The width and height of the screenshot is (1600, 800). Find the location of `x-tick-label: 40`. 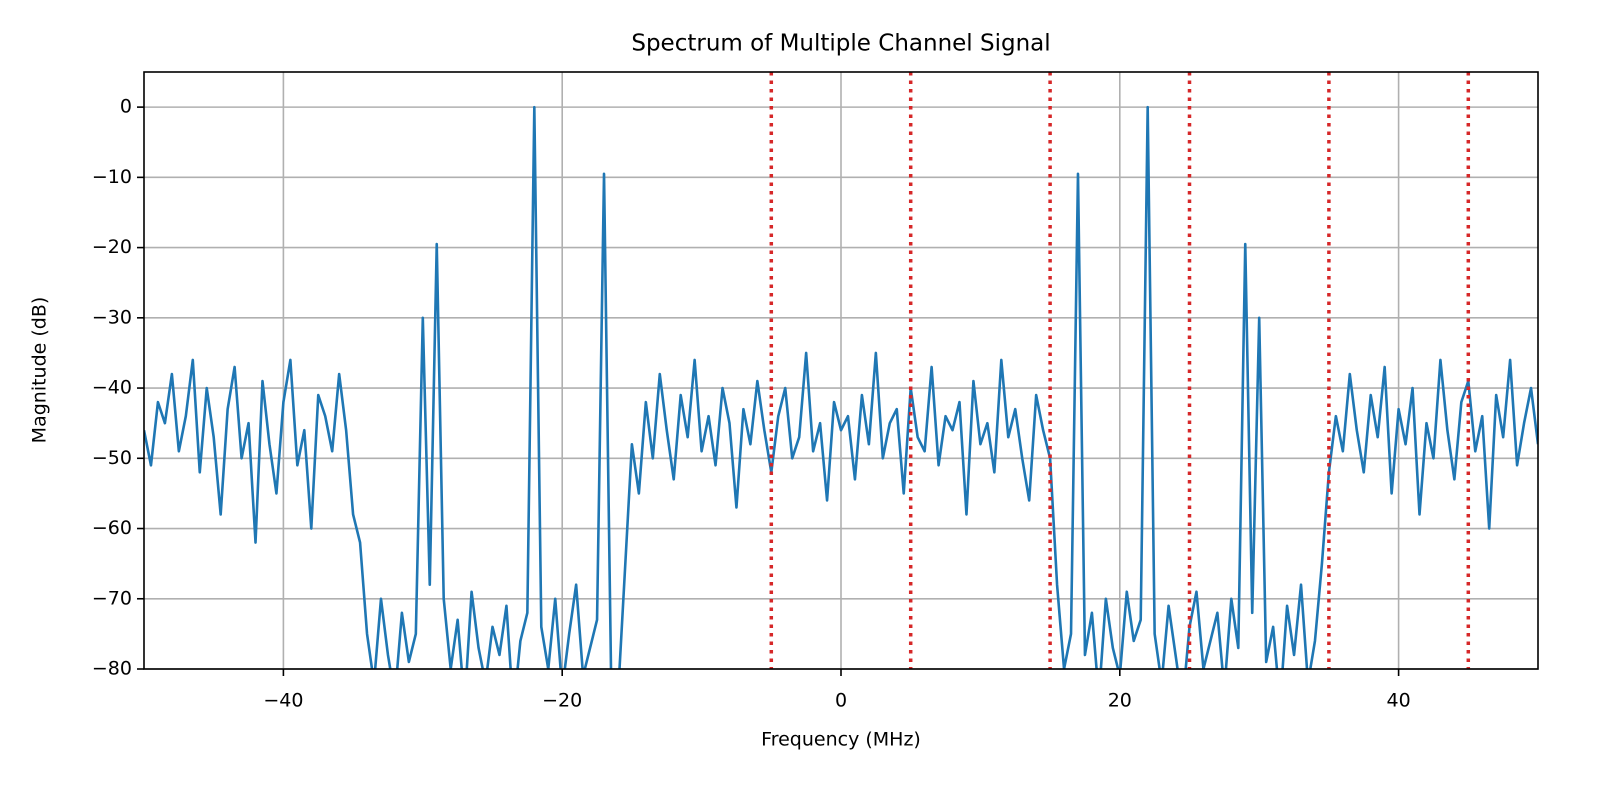

x-tick-label: 40 is located at coordinates (1399, 701).